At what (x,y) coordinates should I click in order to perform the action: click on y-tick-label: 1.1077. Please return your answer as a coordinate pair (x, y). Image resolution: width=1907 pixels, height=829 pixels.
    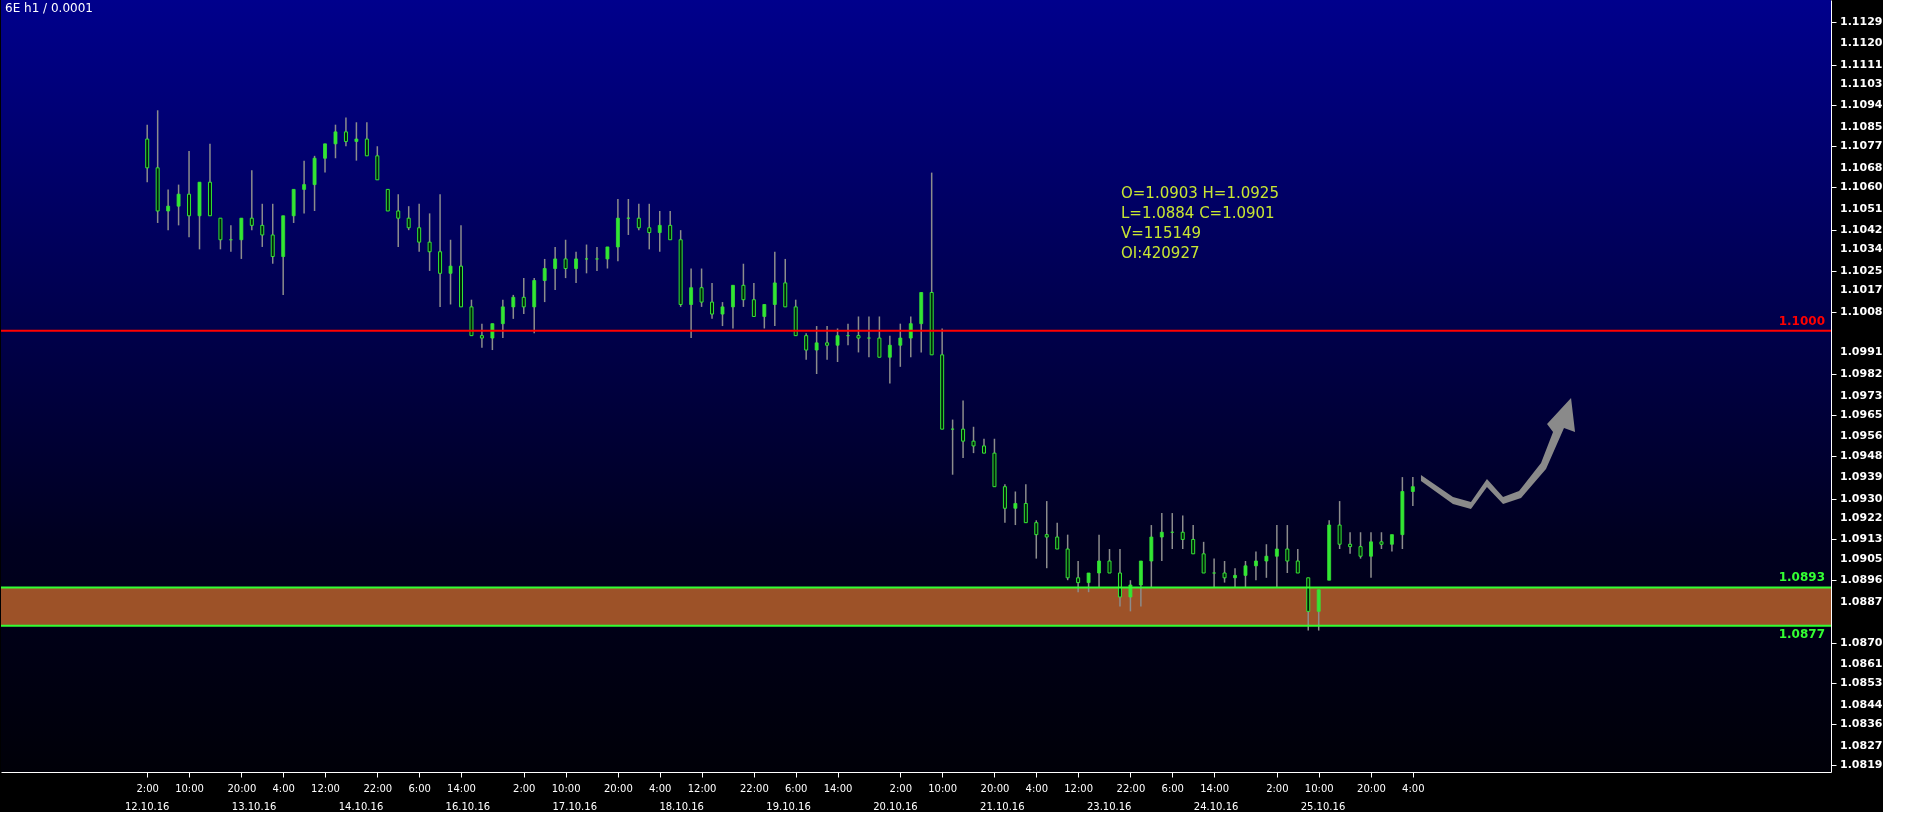
    Looking at the image, I should click on (1861, 146).